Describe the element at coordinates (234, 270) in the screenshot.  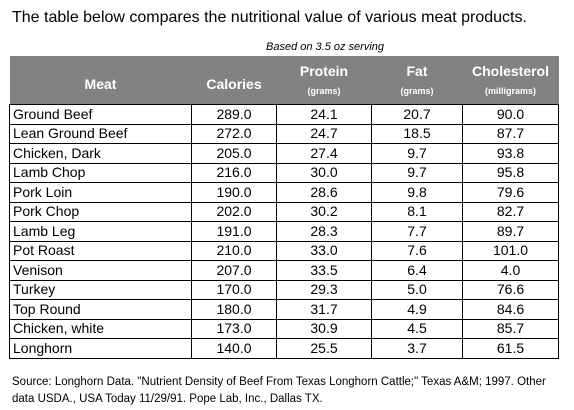
I see `calories-cell: 207.0` at that location.